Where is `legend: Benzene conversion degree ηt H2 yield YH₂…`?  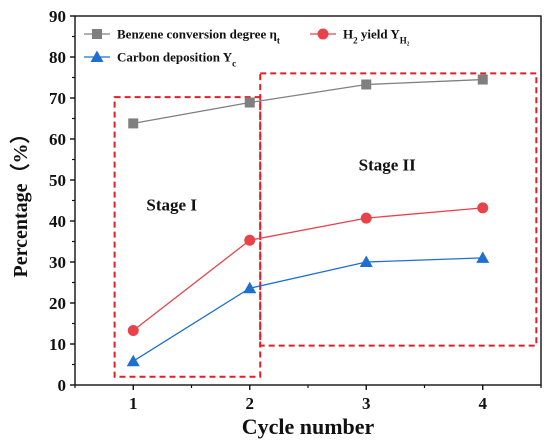 legend: Benzene conversion degree ηt H2 yield YH₂… is located at coordinates (247, 48).